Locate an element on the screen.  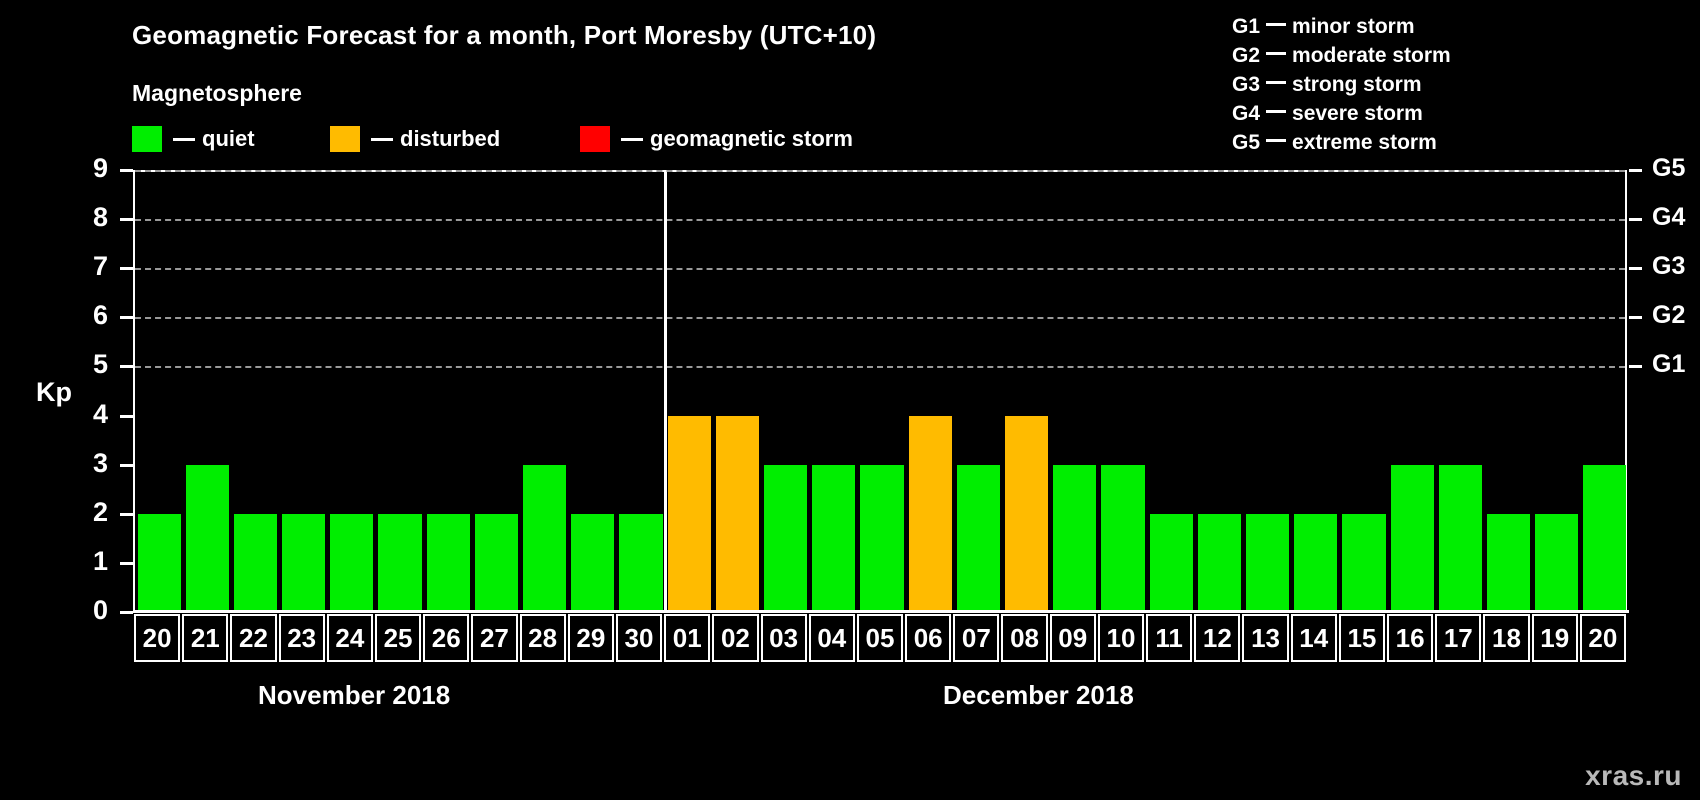
storm-desc-g1: minor storm is located at coordinates (1353, 26).